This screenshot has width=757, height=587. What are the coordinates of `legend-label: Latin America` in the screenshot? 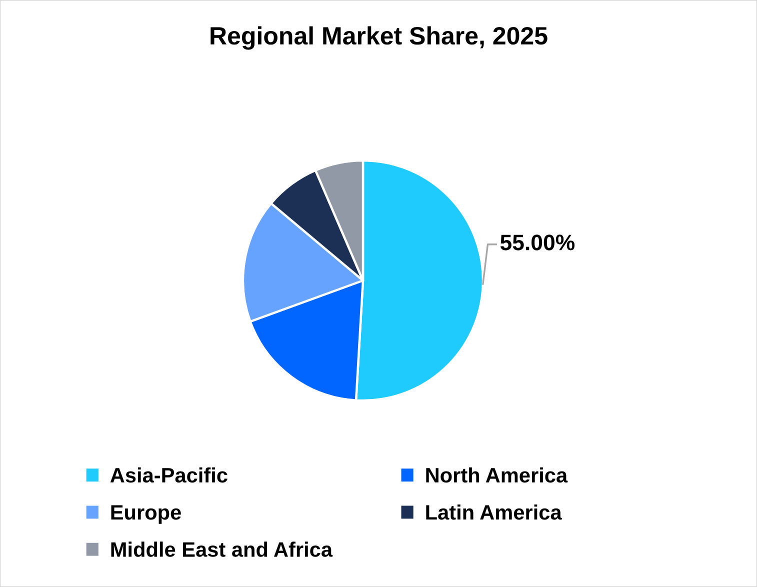 It's located at (494, 512).